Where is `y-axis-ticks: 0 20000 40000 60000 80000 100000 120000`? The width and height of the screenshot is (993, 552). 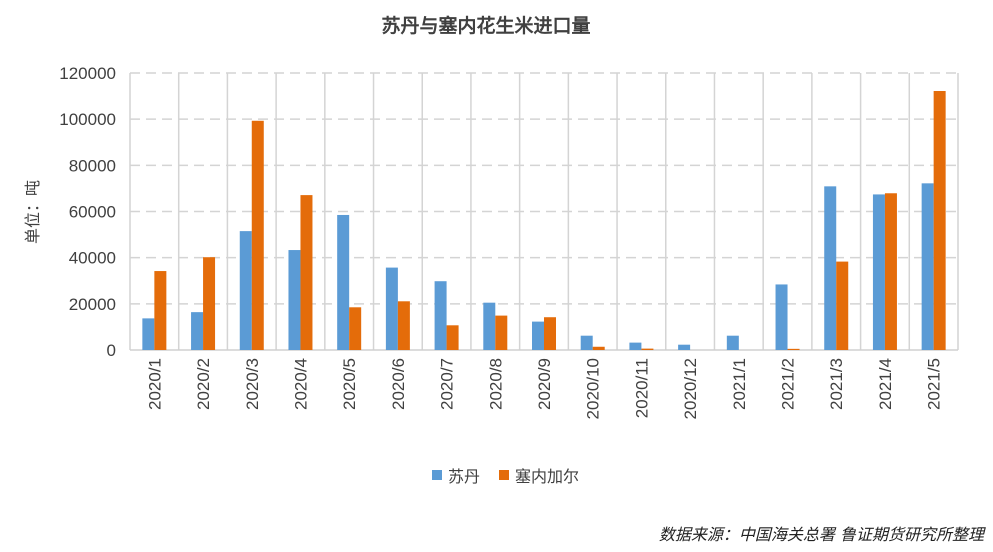 y-axis-ticks: 0 20000 40000 60000 80000 100000 120000 is located at coordinates (87, 212).